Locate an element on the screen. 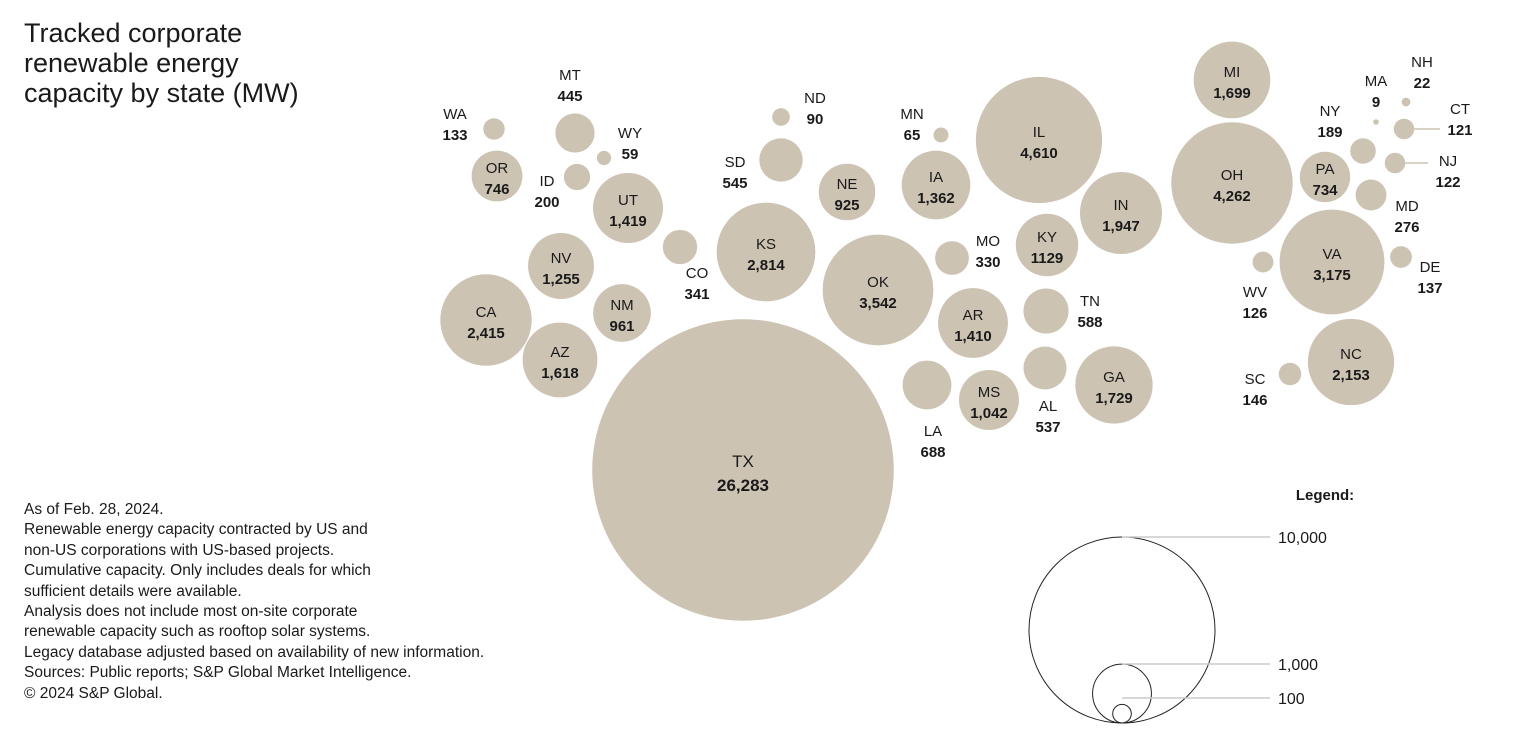  value-label: 537 is located at coordinates (1047, 427).